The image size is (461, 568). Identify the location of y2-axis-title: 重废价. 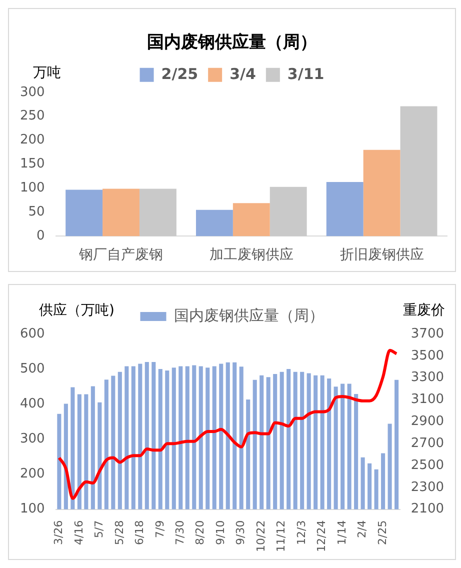
(424, 310).